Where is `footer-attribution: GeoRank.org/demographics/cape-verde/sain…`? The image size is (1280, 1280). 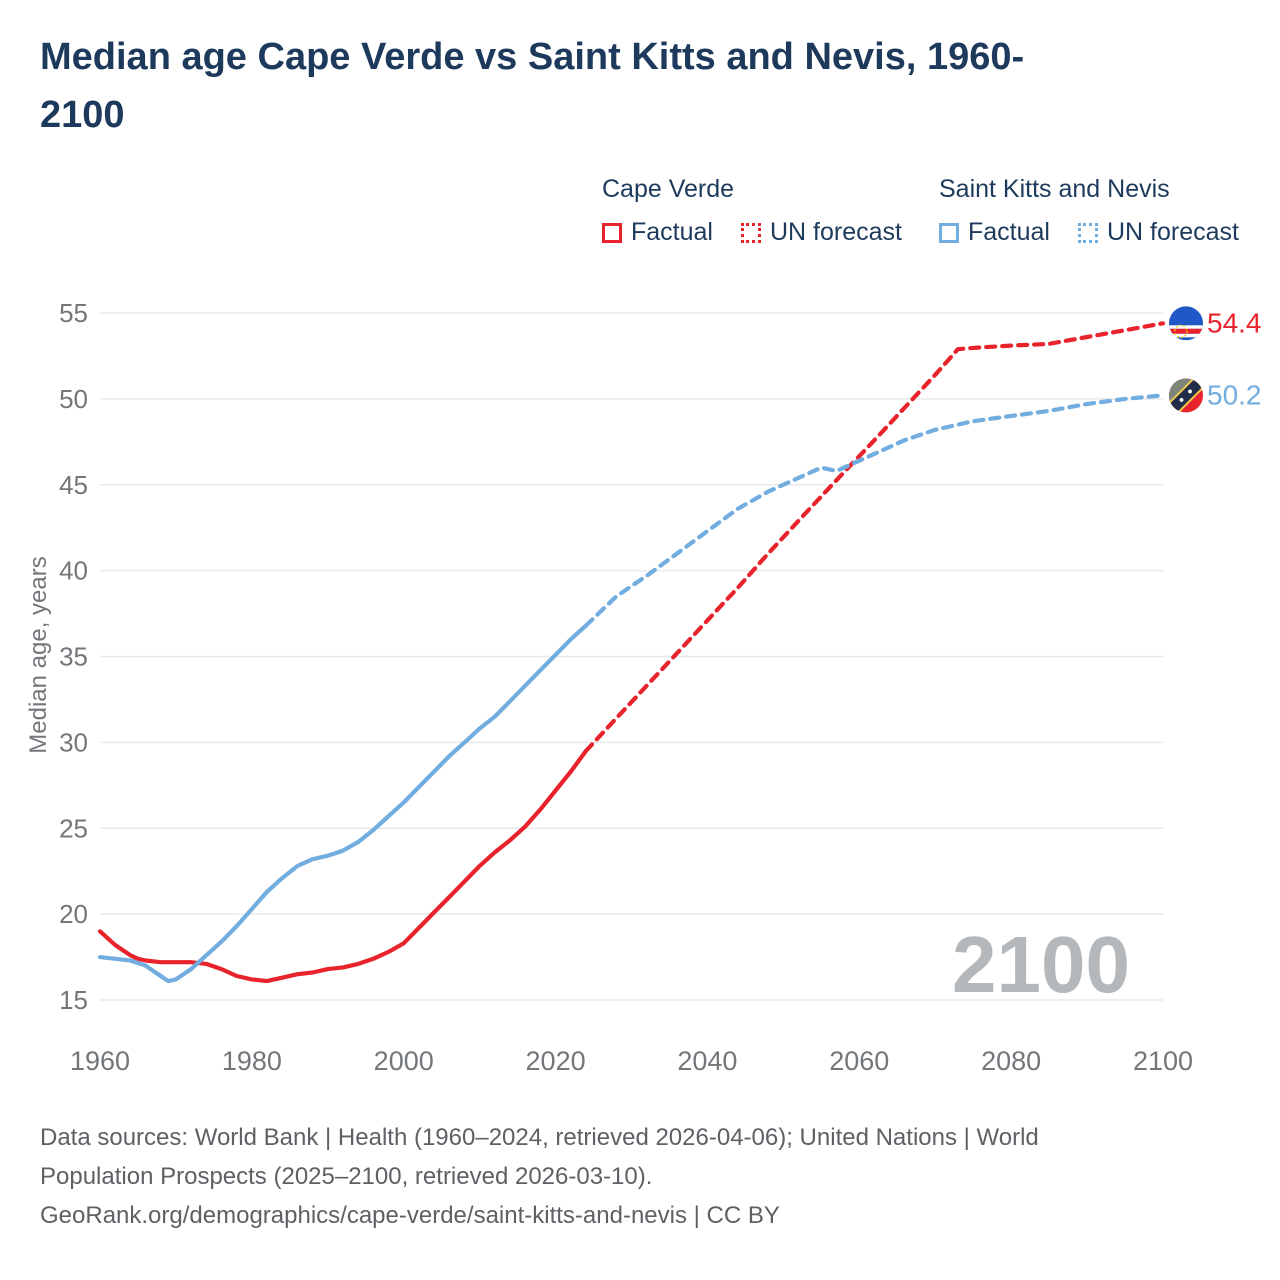 footer-attribution: GeoRank.org/demographics/cape-verde/sain… is located at coordinates (410, 1215).